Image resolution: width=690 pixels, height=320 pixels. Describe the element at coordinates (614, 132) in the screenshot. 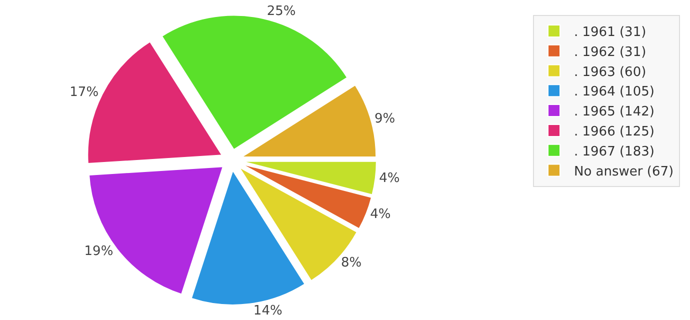

I see `legend-label: . 1966 (125)` at that location.